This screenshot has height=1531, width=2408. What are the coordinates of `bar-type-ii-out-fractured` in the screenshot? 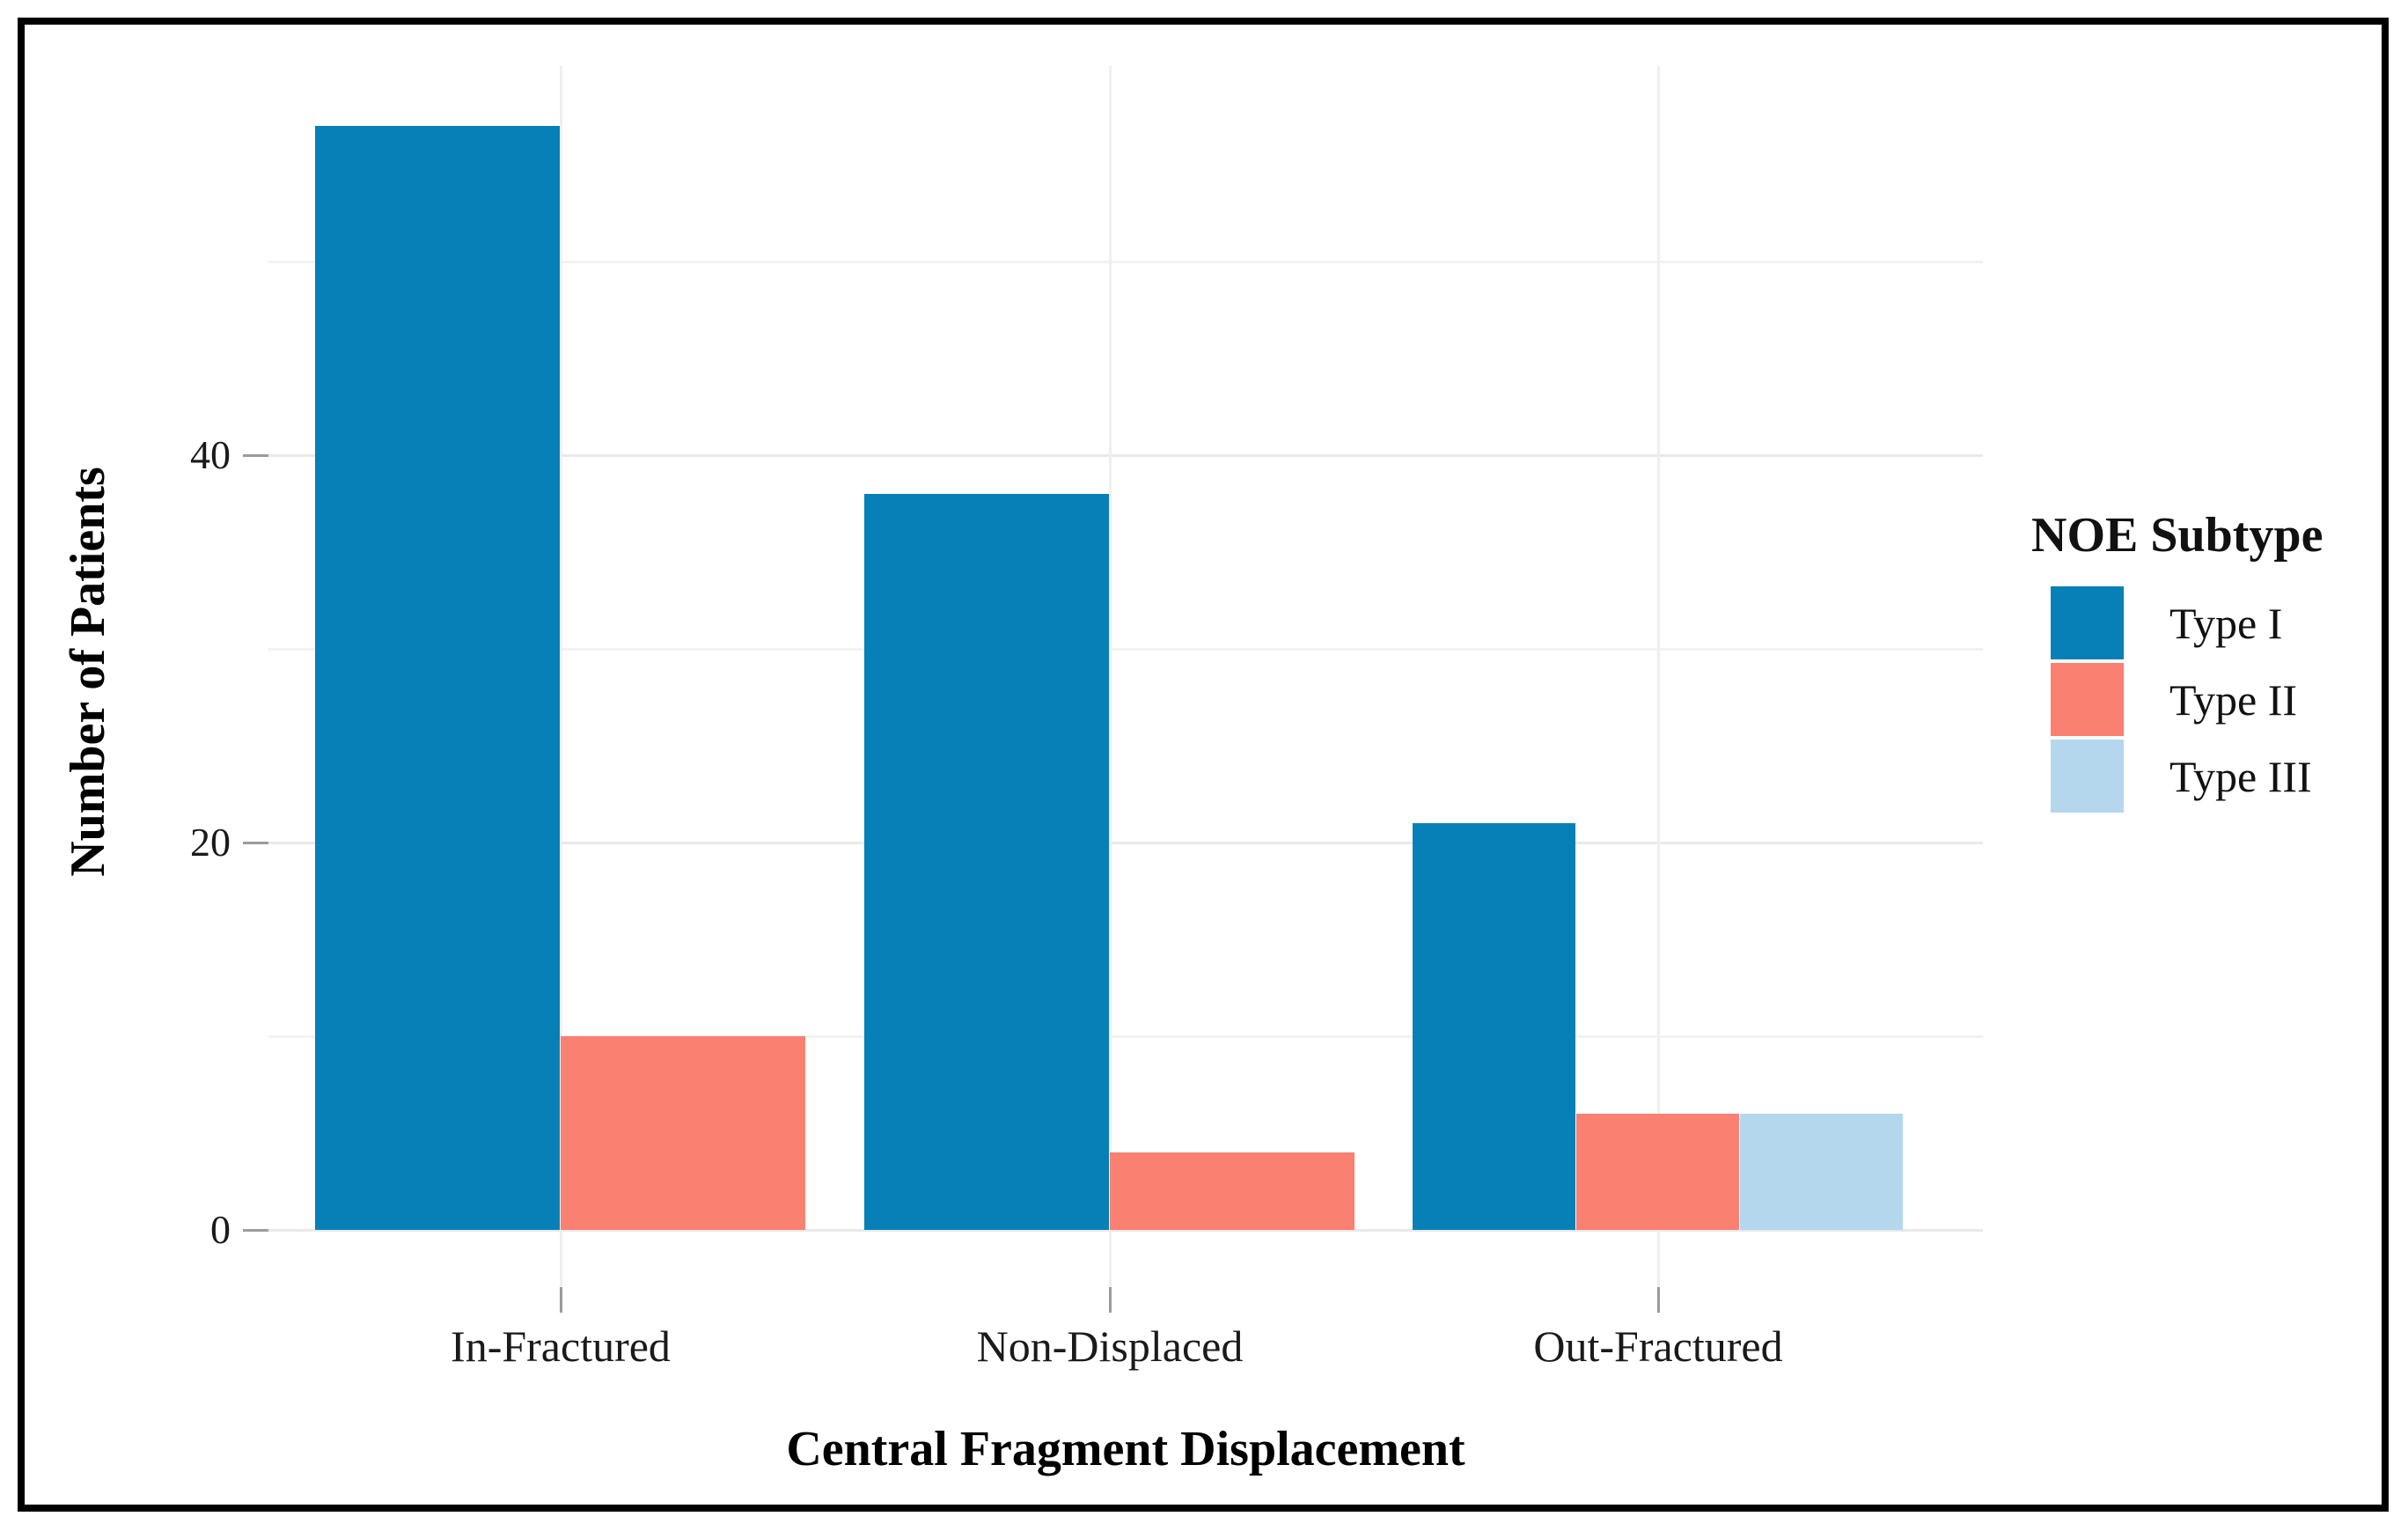 It's located at (1657, 1172).